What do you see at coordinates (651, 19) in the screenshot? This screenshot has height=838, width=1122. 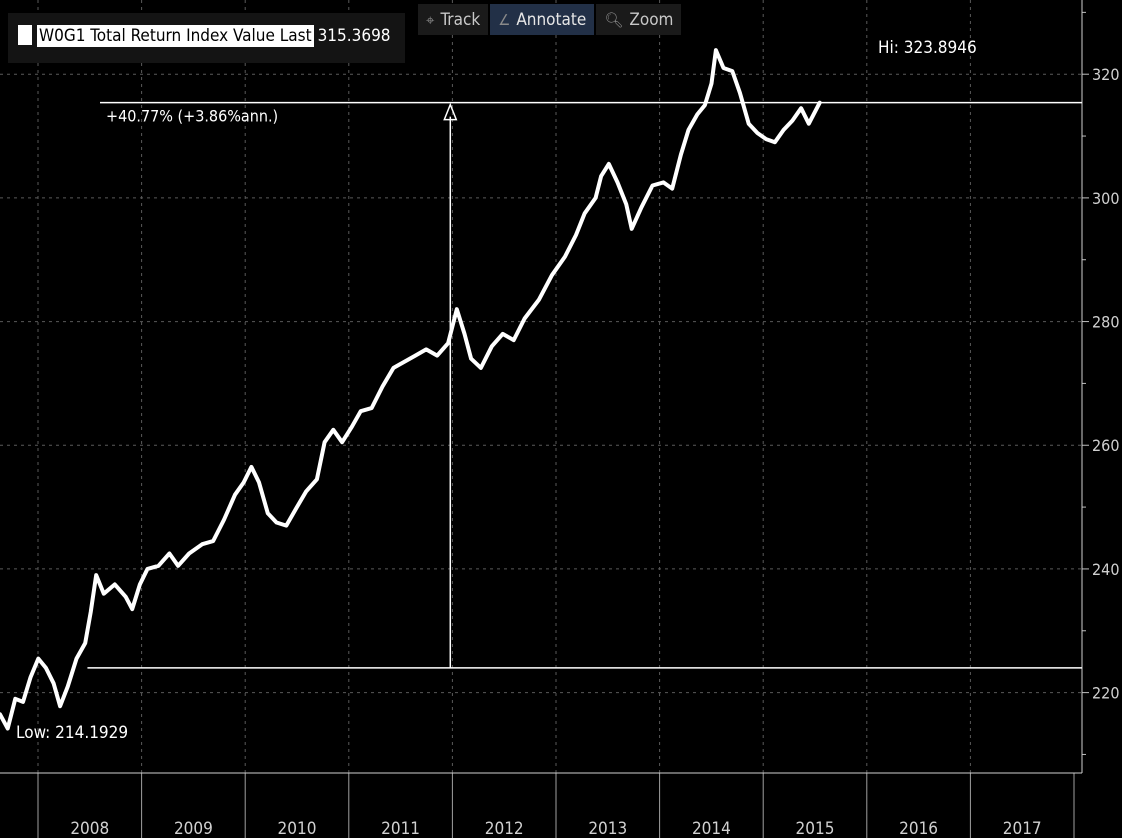 I see `zoom-label: Zoom` at bounding box center [651, 19].